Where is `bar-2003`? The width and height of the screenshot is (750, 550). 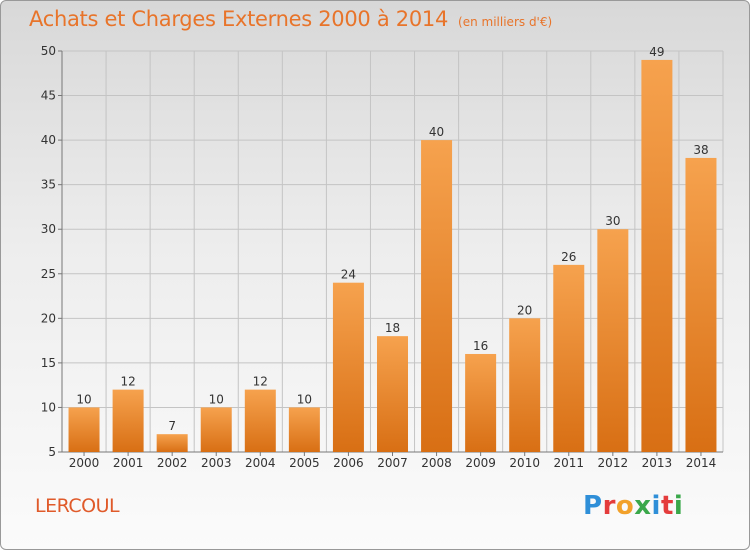
bar-2003 is located at coordinates (216, 429).